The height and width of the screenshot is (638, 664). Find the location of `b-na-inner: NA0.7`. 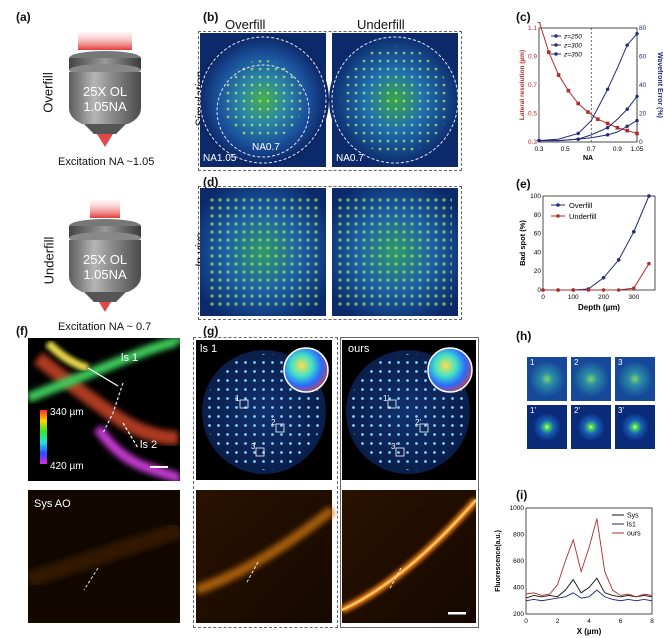

b-na-inner: NA0.7 is located at coordinates (266, 147).